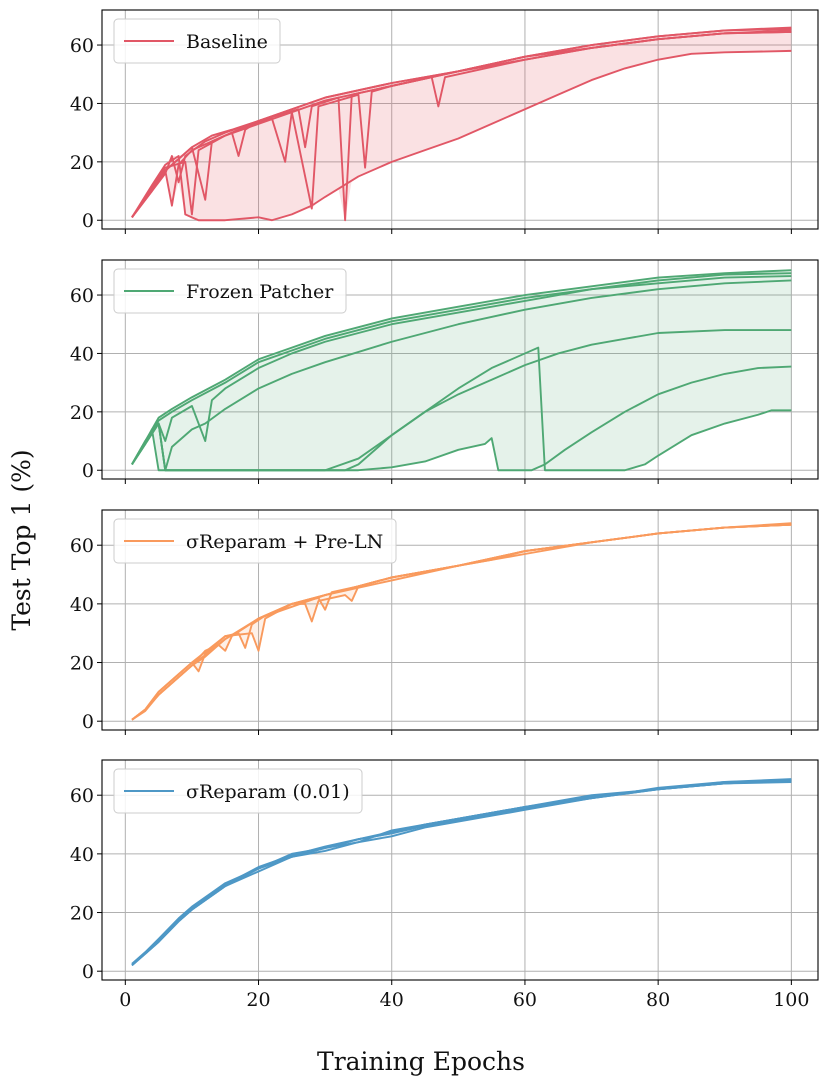  Describe the element at coordinates (658, 1000) in the screenshot. I see `x-tick-label: 80` at that location.